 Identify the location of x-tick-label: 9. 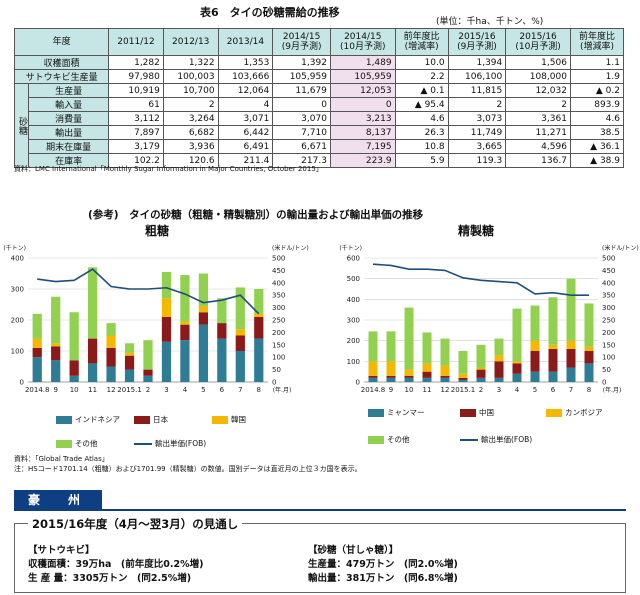
(391, 390).